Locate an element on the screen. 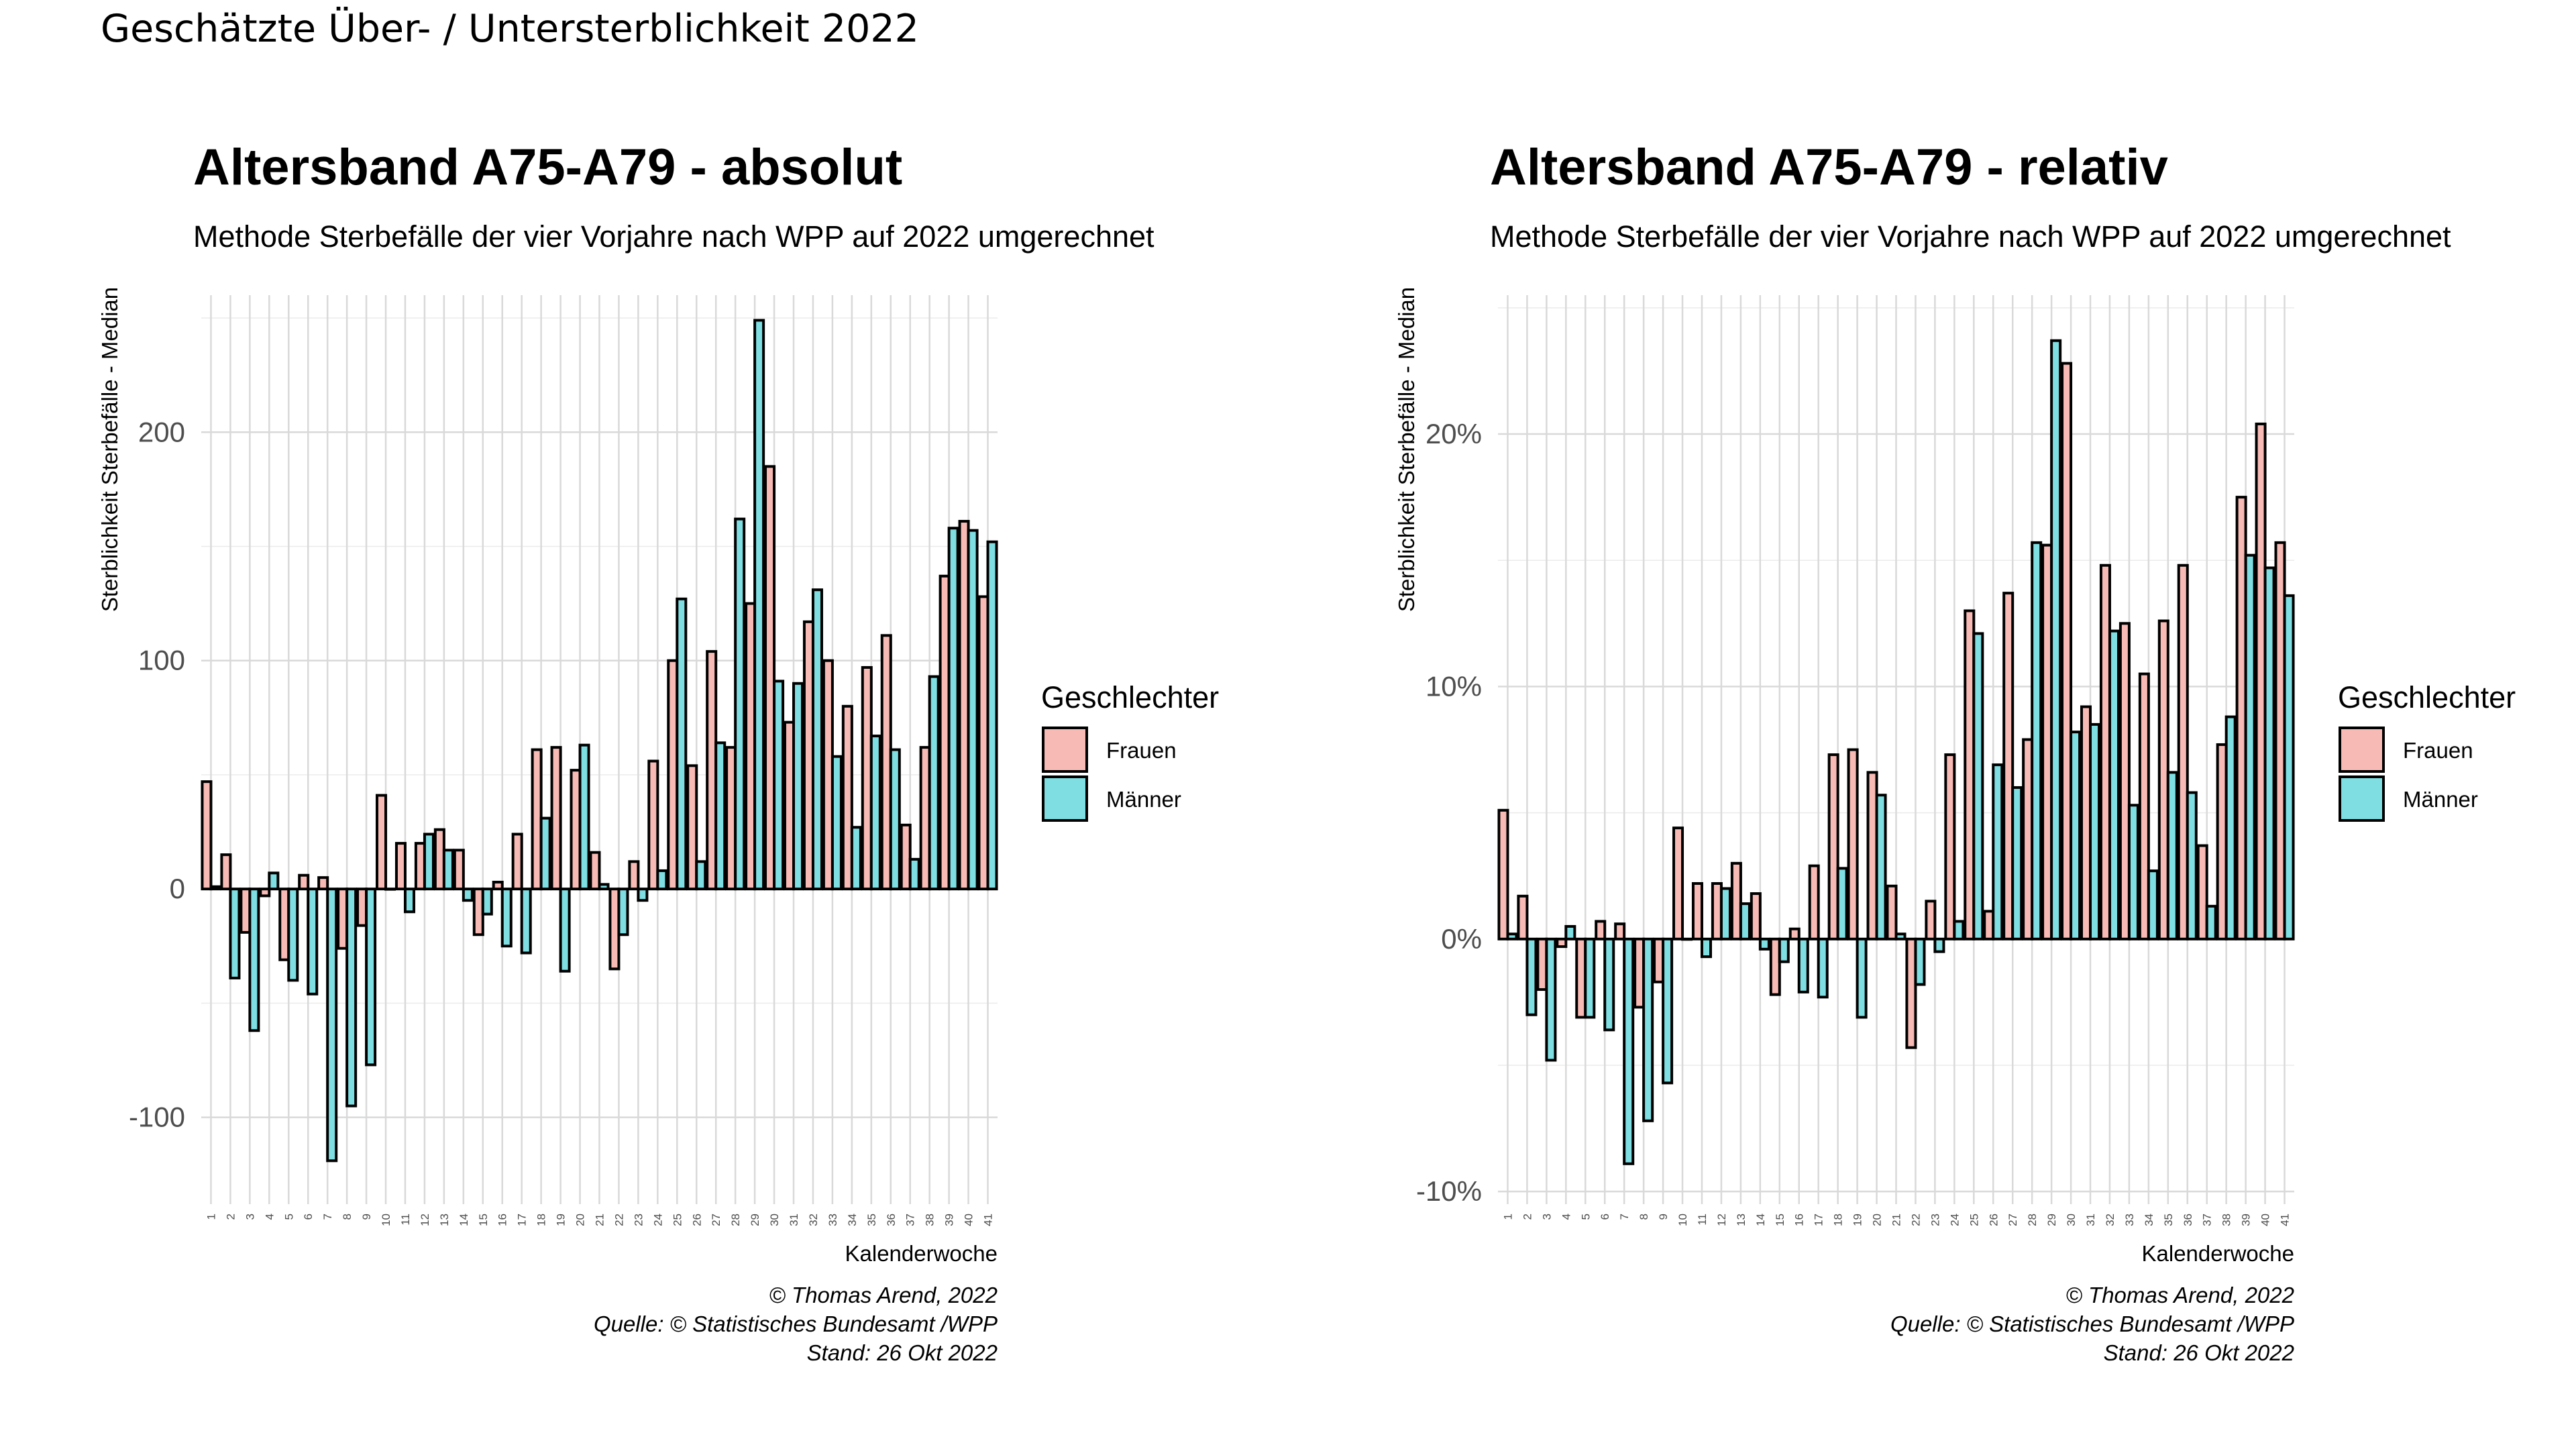 The width and height of the screenshot is (2576, 1449). bar-maenner-kw37 is located at coordinates (914, 874).